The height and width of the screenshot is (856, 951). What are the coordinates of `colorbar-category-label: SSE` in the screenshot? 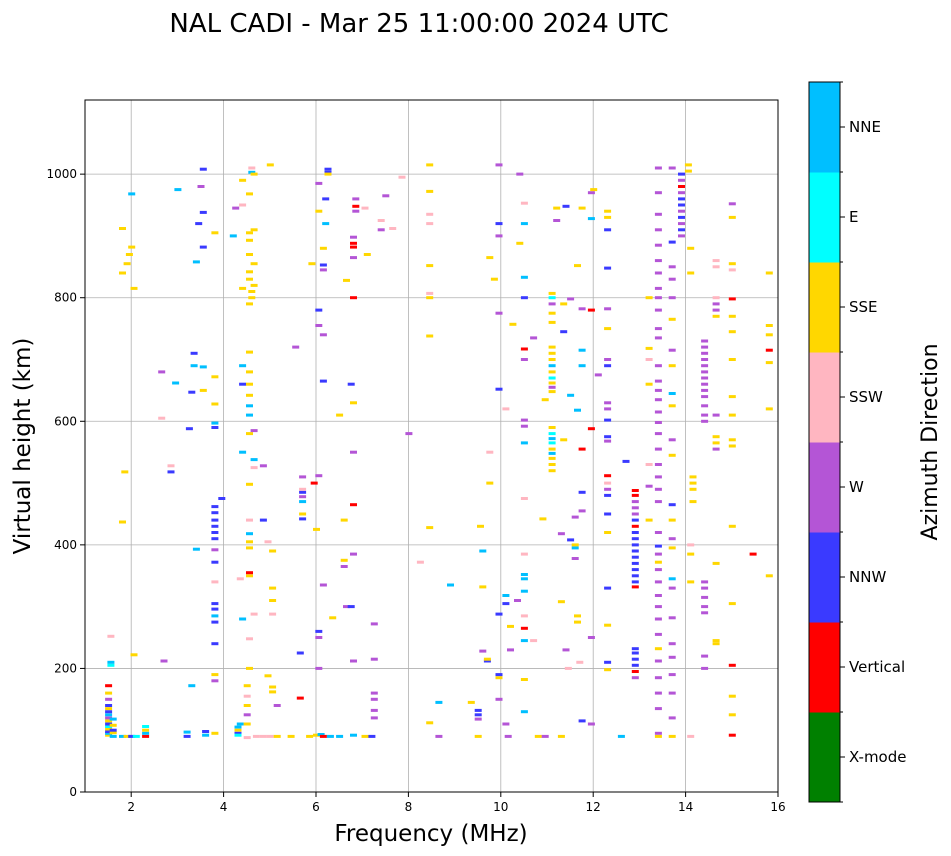 It's located at (863, 307).